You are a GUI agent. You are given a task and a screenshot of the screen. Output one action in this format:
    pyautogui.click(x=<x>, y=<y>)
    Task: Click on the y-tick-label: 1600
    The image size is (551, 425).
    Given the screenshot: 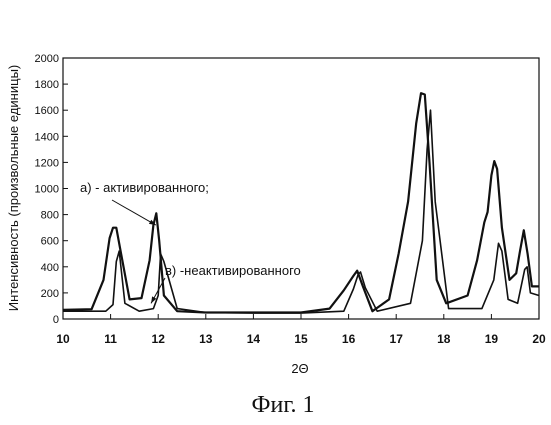 What is the action you would take?
    pyautogui.click(x=47, y=111)
    